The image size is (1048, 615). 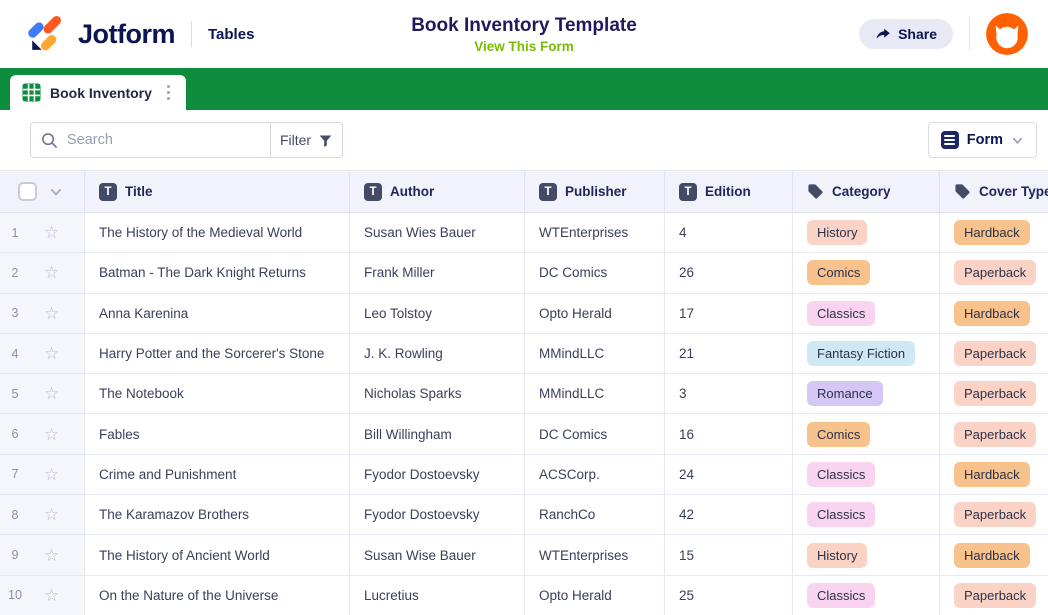 I want to click on cell-category: Romance, so click(x=866, y=394).